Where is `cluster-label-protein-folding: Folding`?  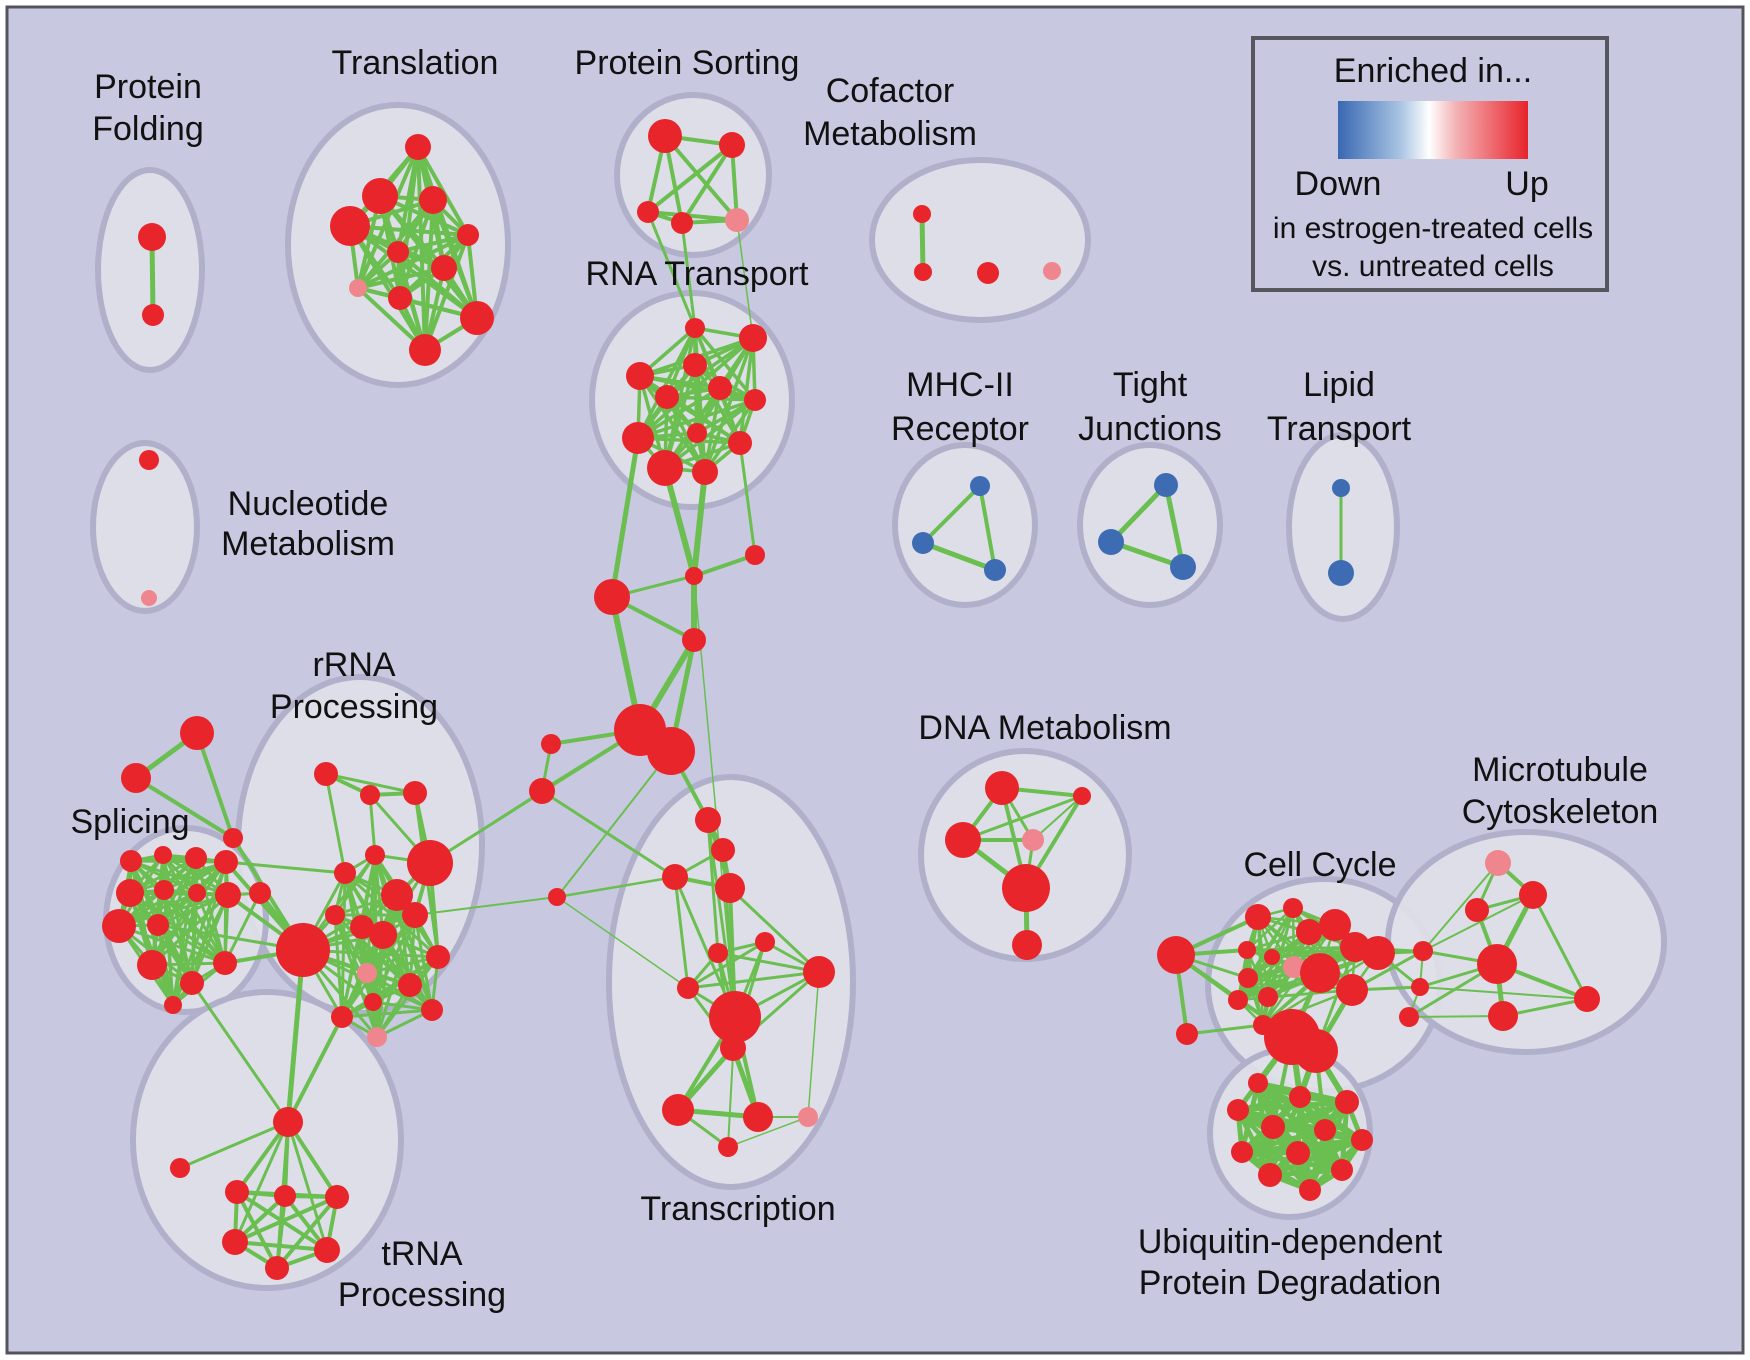
cluster-label-protein-folding: Folding is located at coordinates (148, 129).